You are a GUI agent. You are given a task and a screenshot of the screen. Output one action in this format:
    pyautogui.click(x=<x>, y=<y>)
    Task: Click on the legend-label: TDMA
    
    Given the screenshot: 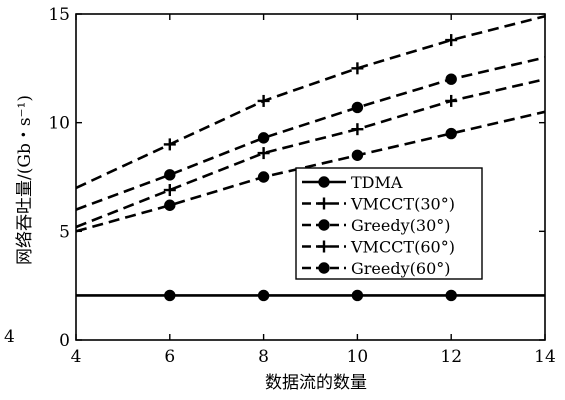 What is the action you would take?
    pyautogui.click(x=377, y=182)
    